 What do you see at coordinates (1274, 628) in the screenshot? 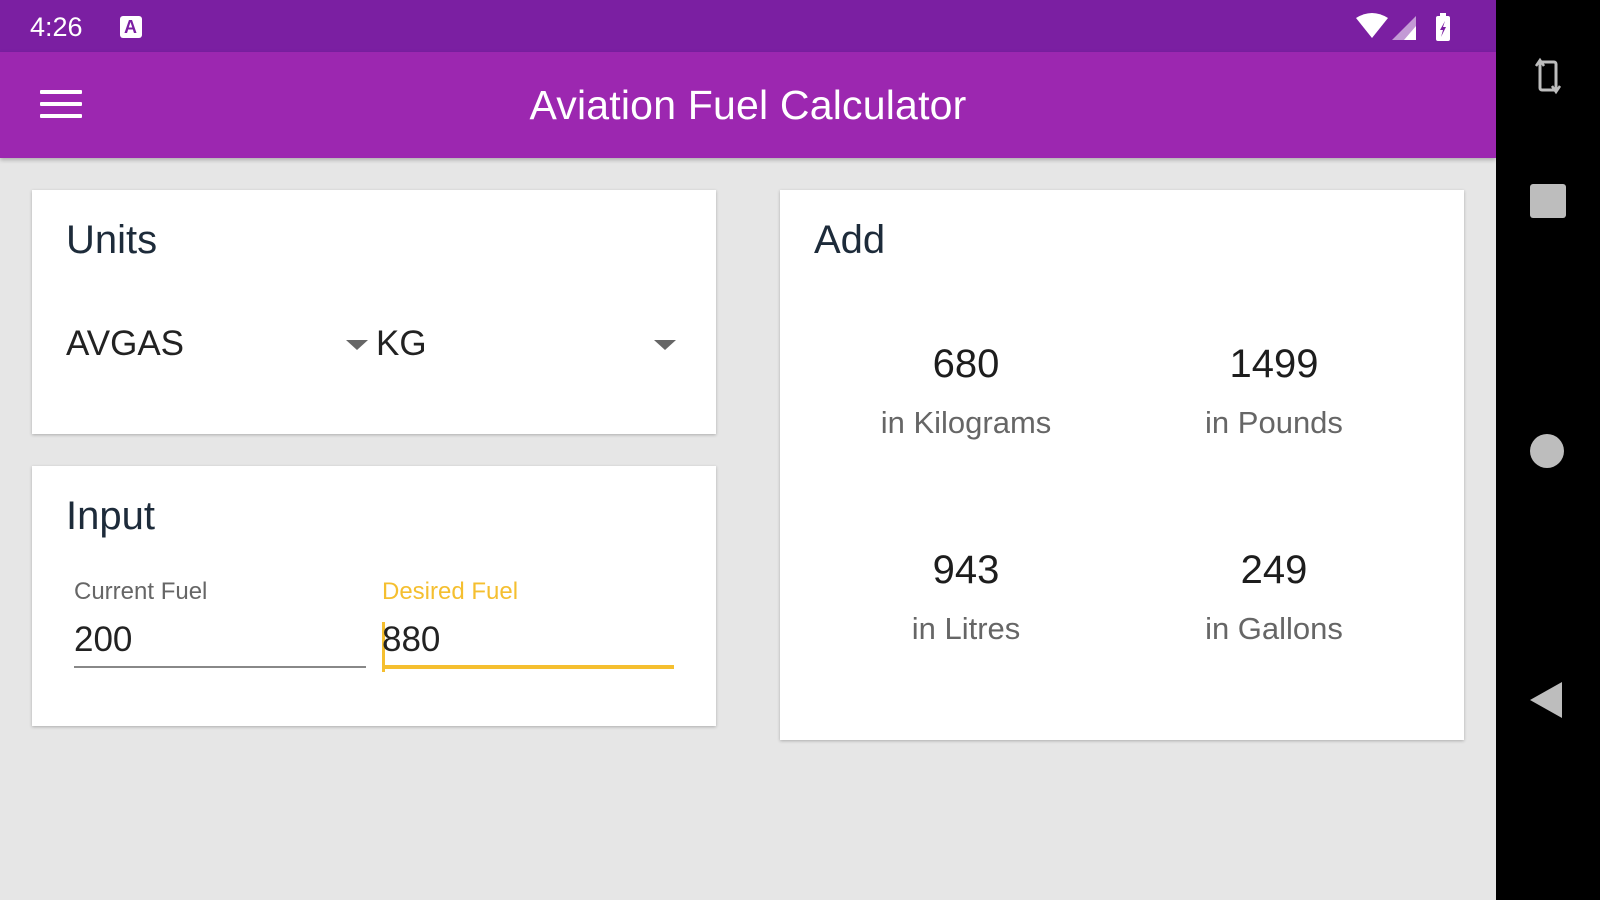
I see `result-unit: in Gallons` at bounding box center [1274, 628].